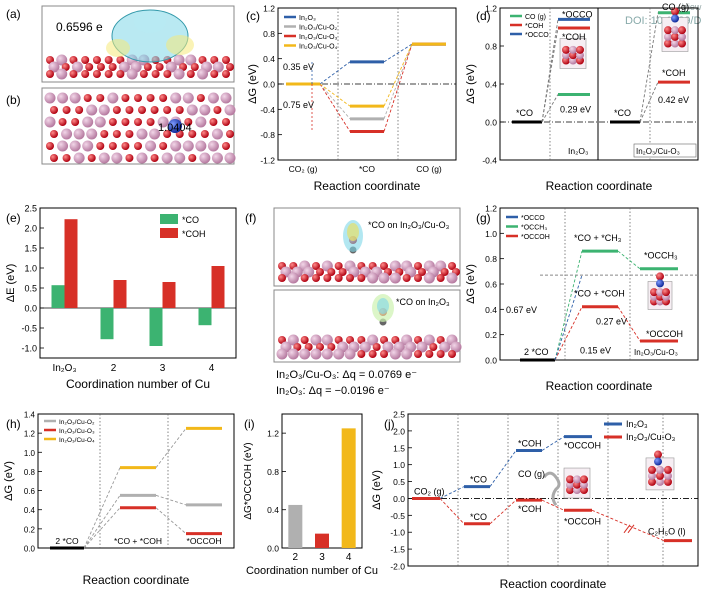 Image resolution: width=704 pixels, height=600 pixels. I want to click on stage-label: 2 *CO, so click(536, 352).